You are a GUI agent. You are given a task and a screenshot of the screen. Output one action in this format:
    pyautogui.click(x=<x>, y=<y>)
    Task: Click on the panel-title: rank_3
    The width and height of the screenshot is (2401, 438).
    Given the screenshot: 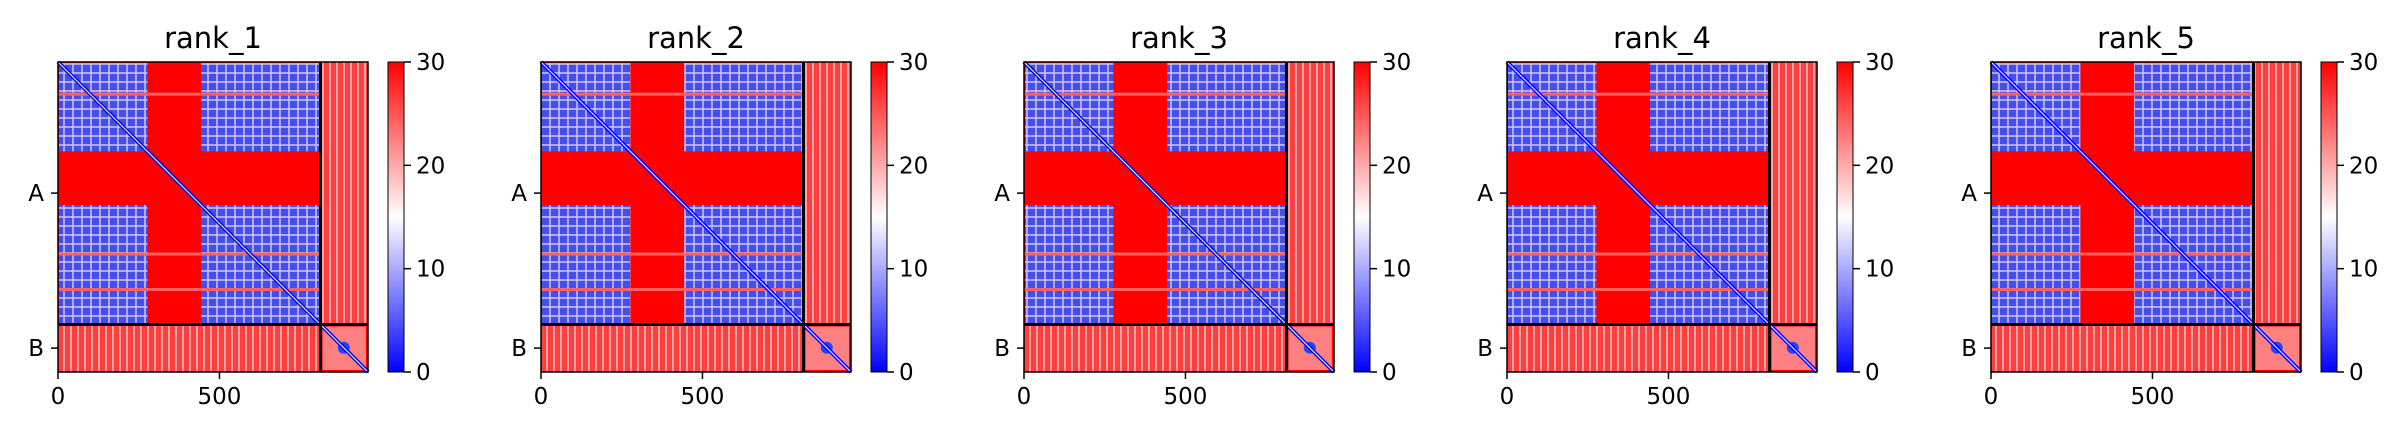 What is the action you would take?
    pyautogui.click(x=1179, y=38)
    